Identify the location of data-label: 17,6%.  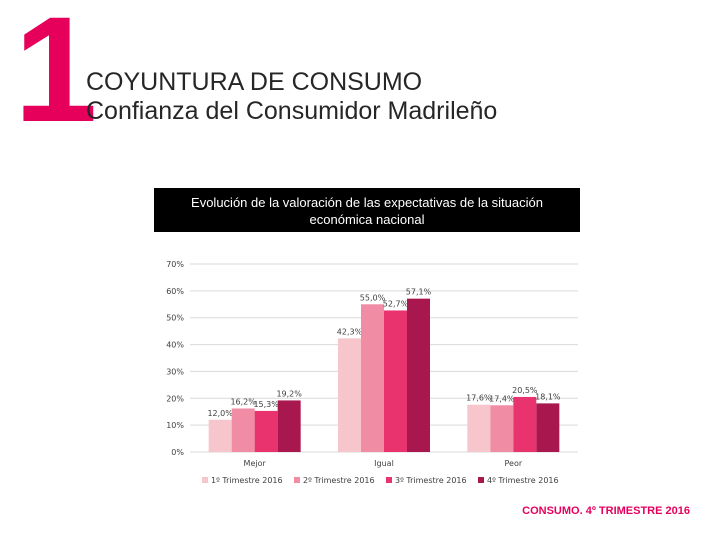
(479, 398).